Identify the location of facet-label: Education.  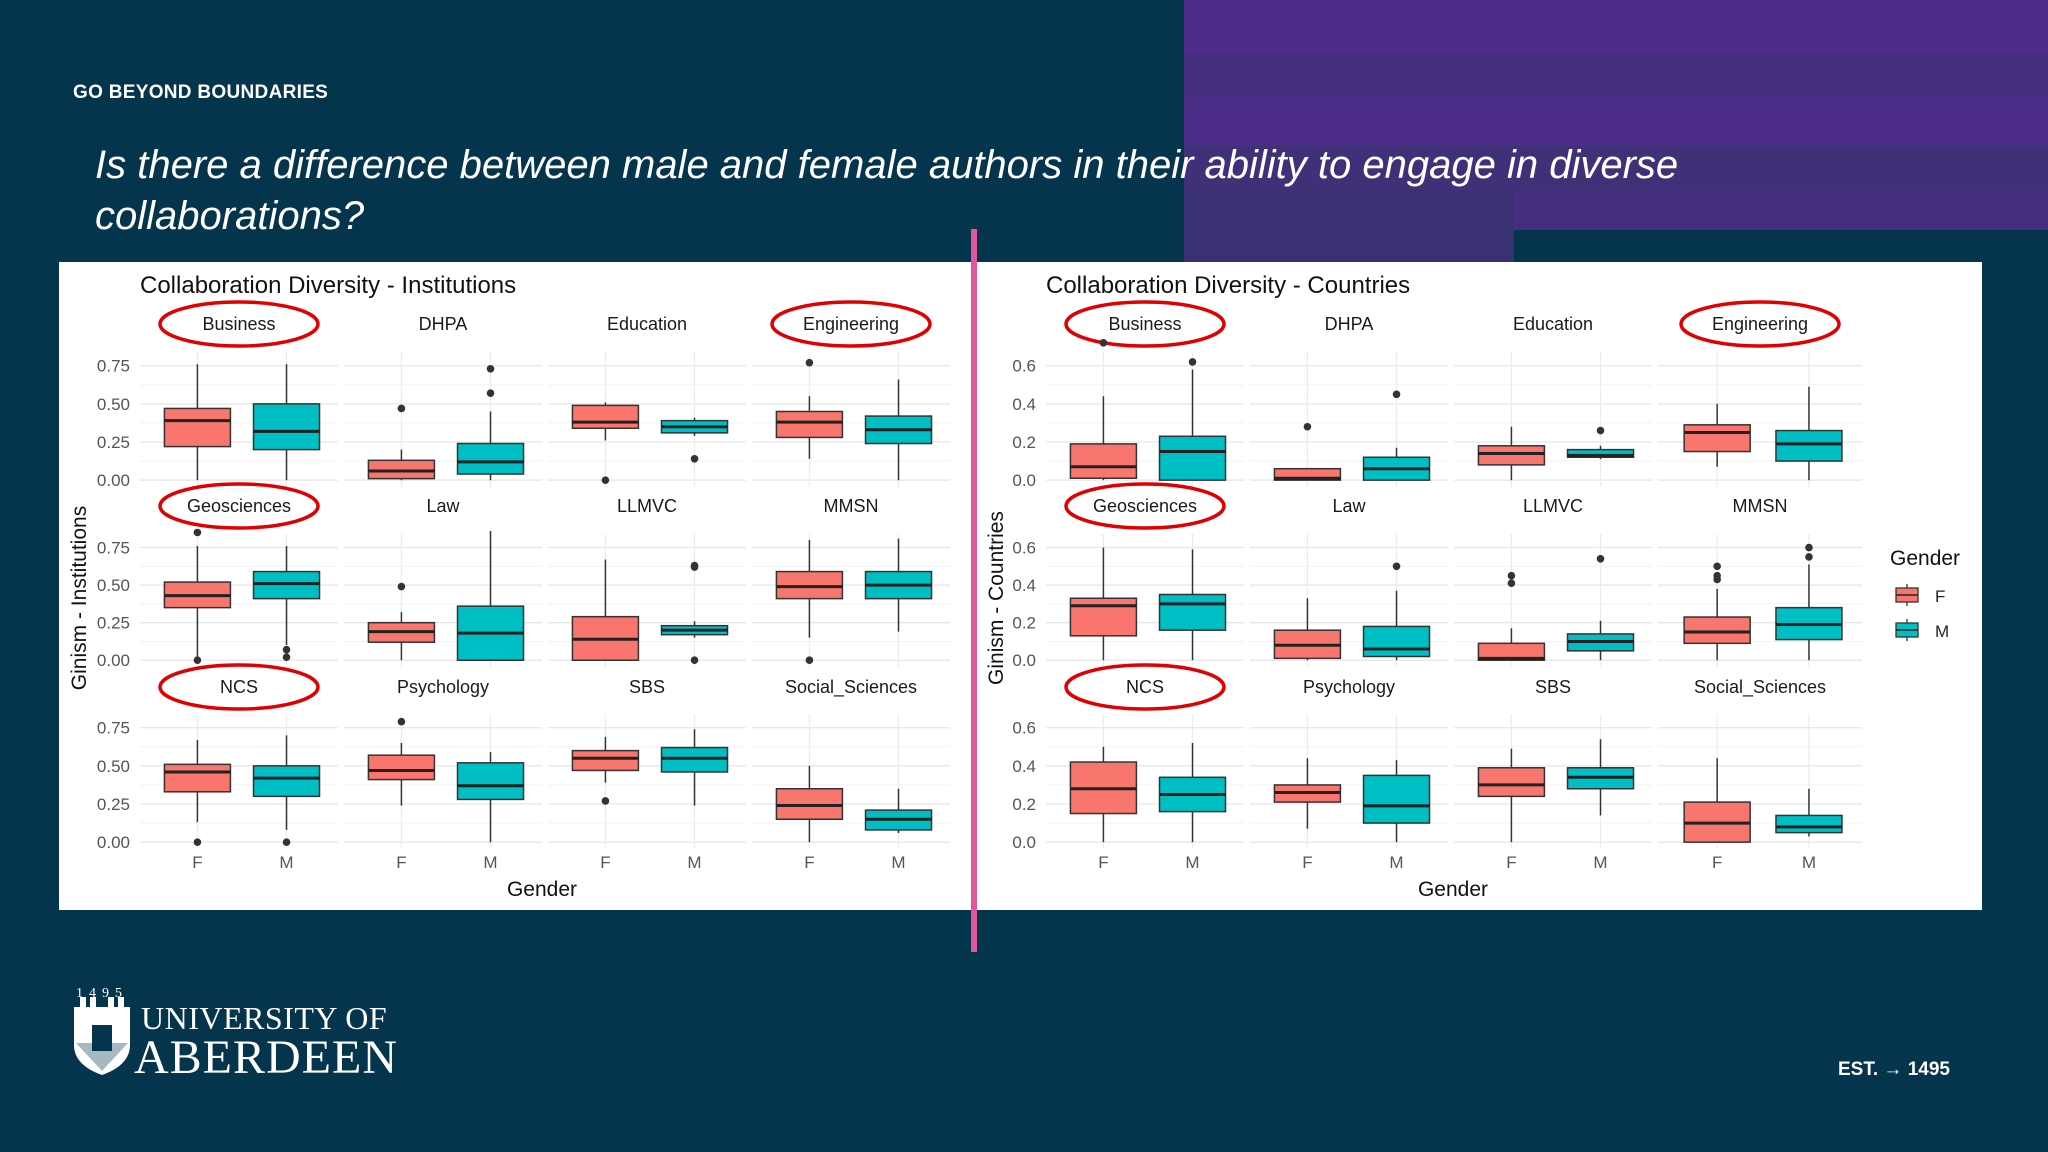
(647, 324).